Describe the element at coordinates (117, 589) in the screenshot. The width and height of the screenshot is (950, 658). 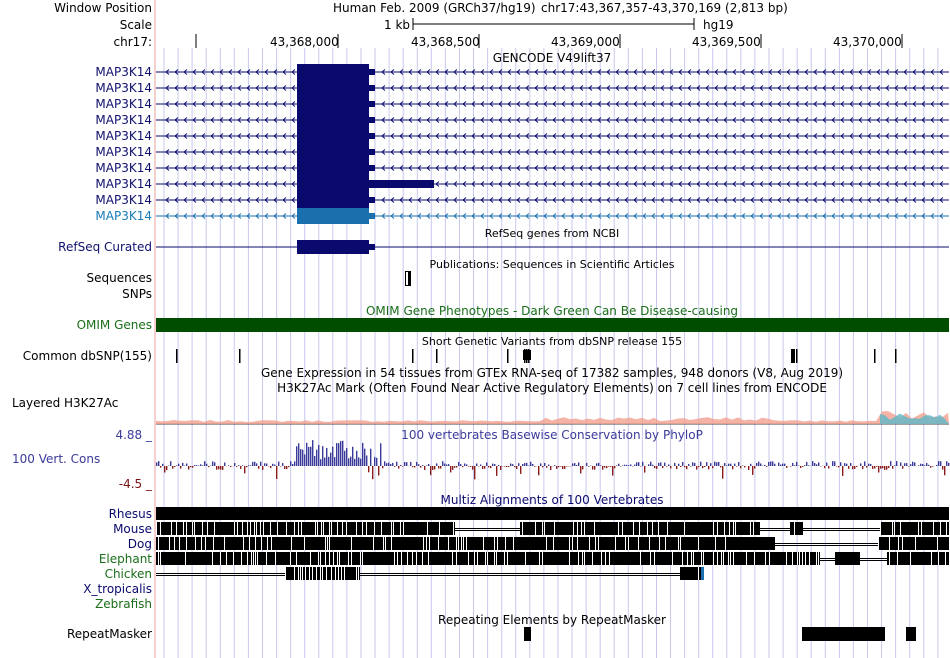
I see `species-label-x-tropicalis: X_tropicalis` at that location.